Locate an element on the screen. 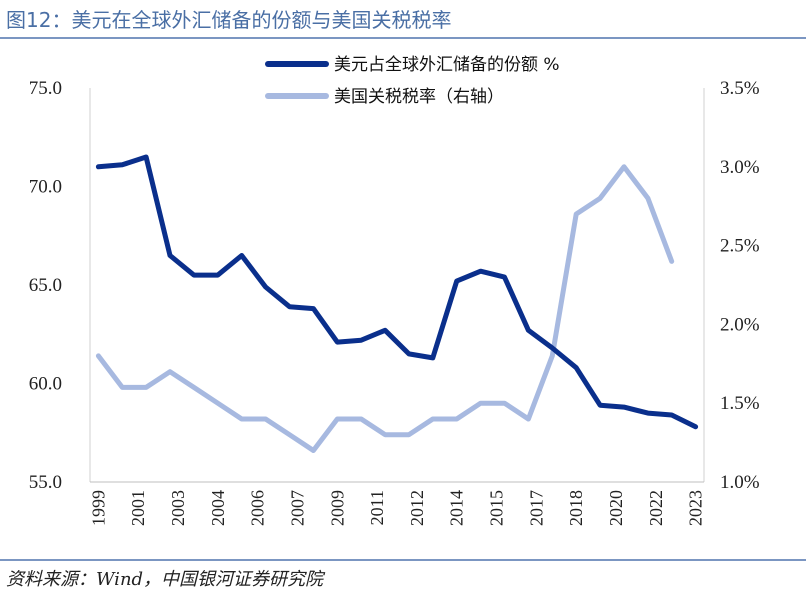  title-divider is located at coordinates (403, 38).